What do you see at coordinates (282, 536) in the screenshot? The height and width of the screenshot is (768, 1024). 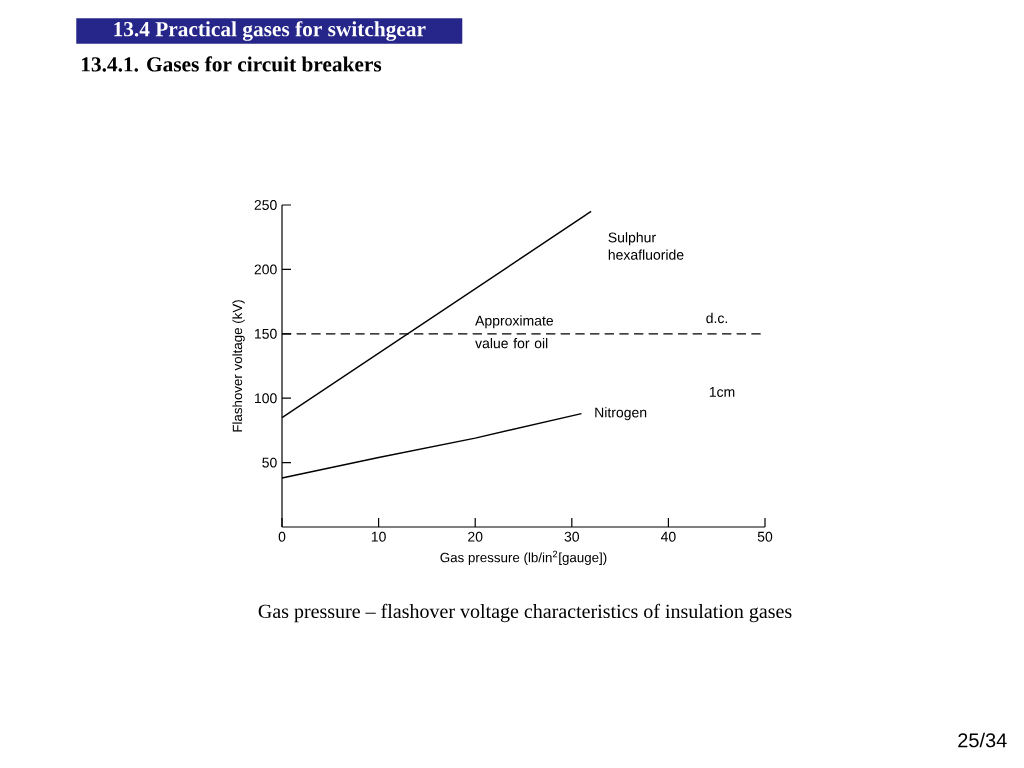 I see `x-tick-label: 0` at bounding box center [282, 536].